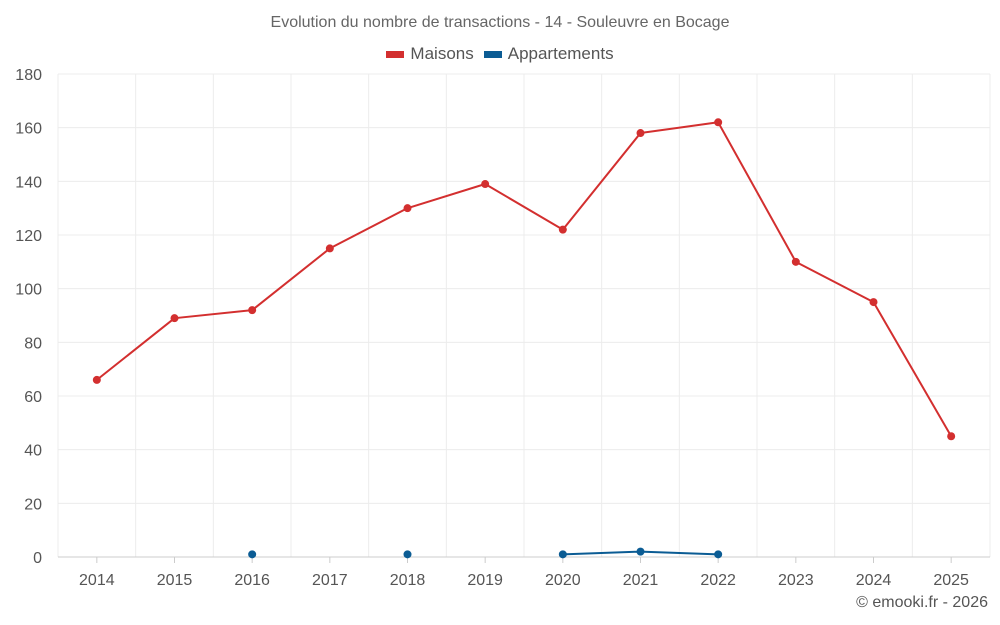 This screenshot has width=1000, height=625. I want to click on legend-label-maisons: Maisons, so click(442, 53).